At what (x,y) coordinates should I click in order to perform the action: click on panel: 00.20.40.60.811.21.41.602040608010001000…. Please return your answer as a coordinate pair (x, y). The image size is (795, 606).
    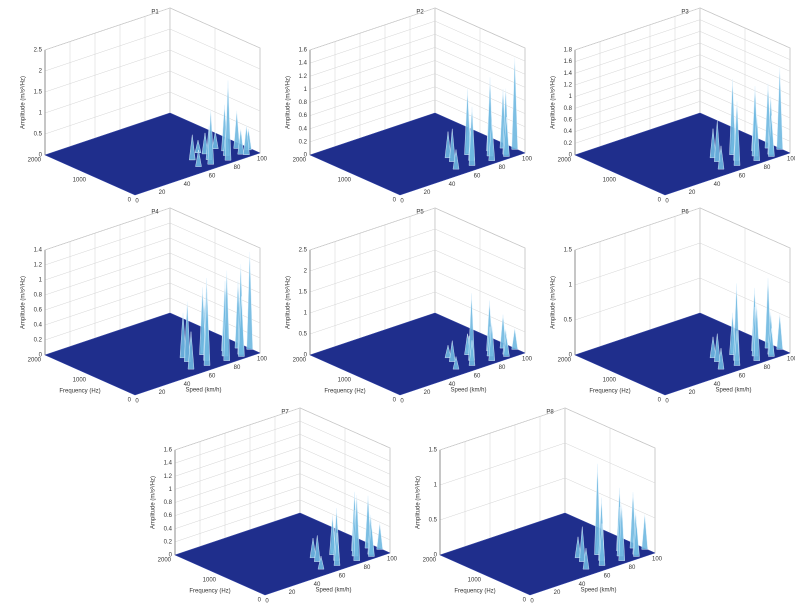
    Looking at the image, I should click on (274, 506).